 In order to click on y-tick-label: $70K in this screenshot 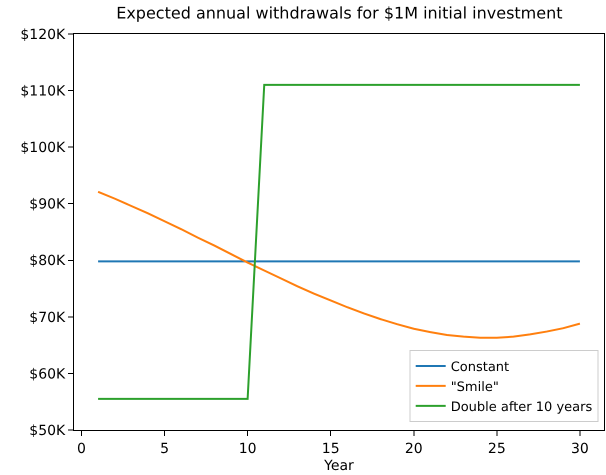, I will do `click(47, 318)`.